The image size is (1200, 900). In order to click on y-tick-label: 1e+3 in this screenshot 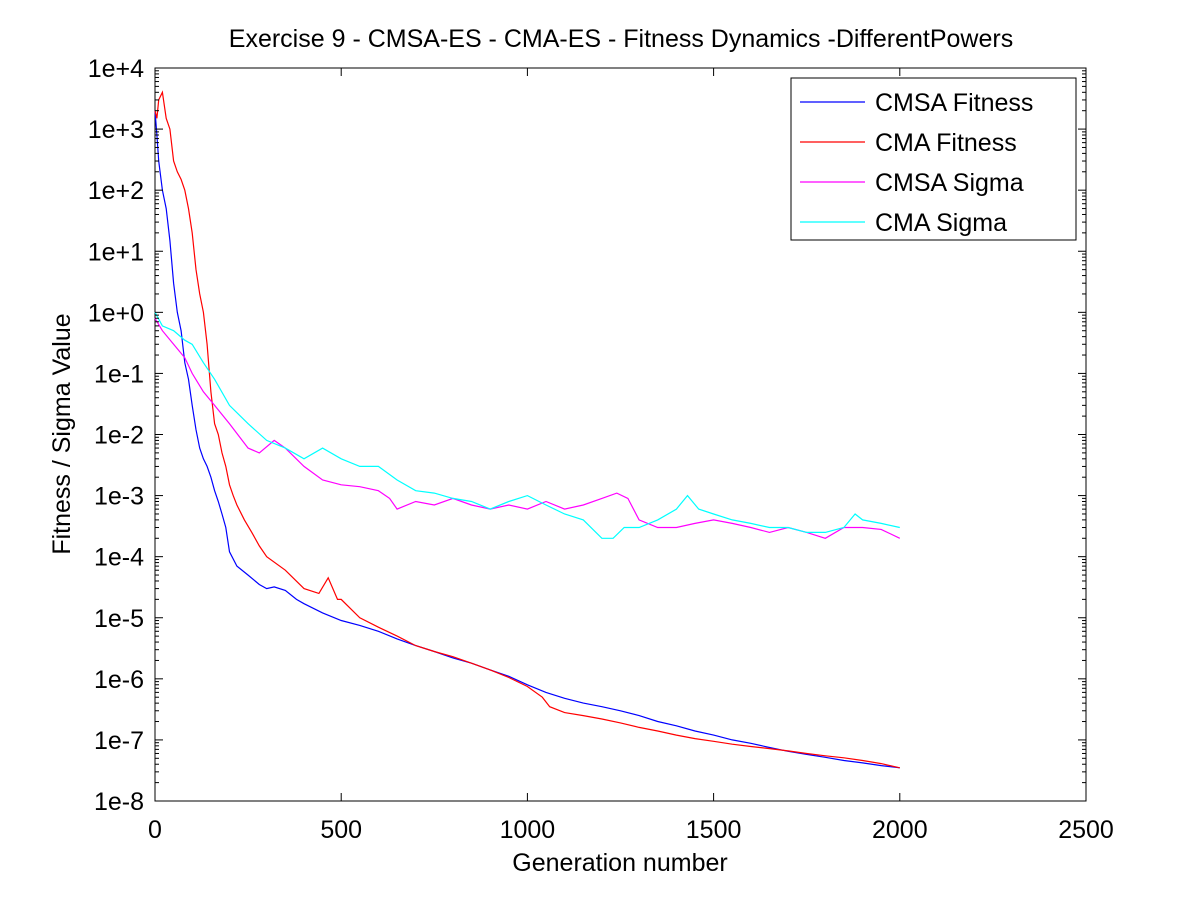, I will do `click(116, 130)`.